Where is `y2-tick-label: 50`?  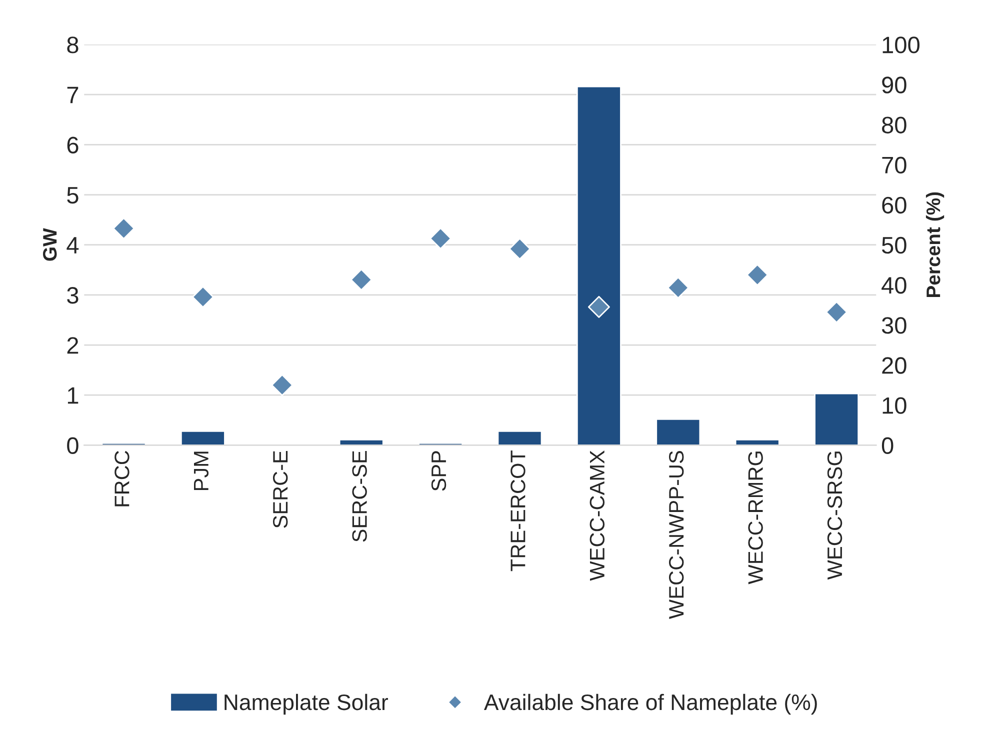 y2-tick-label: 50 is located at coordinates (894, 245).